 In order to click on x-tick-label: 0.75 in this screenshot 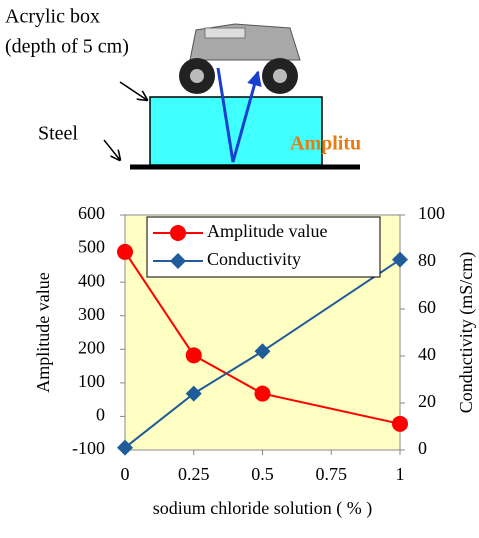, I will do `click(332, 474)`.